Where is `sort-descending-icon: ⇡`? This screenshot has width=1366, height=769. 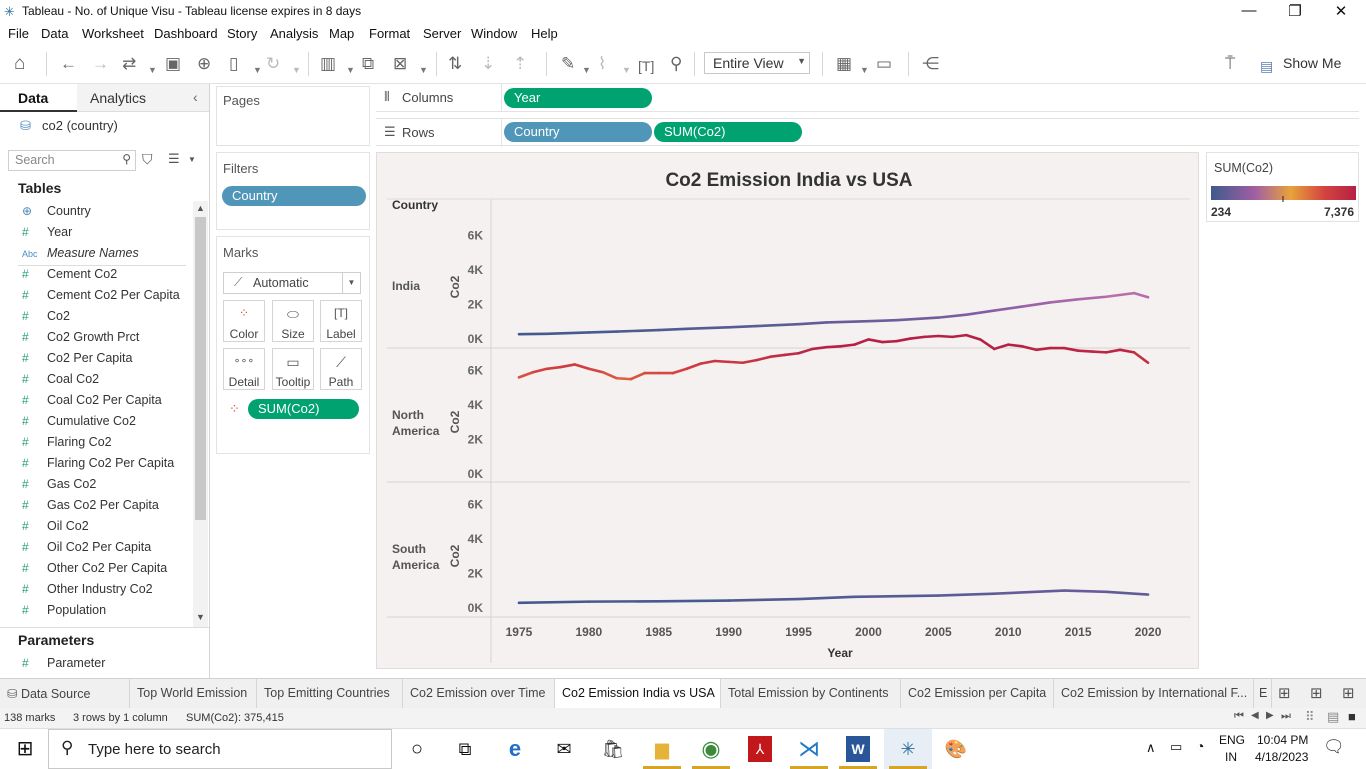 sort-descending-icon: ⇡ is located at coordinates (520, 64).